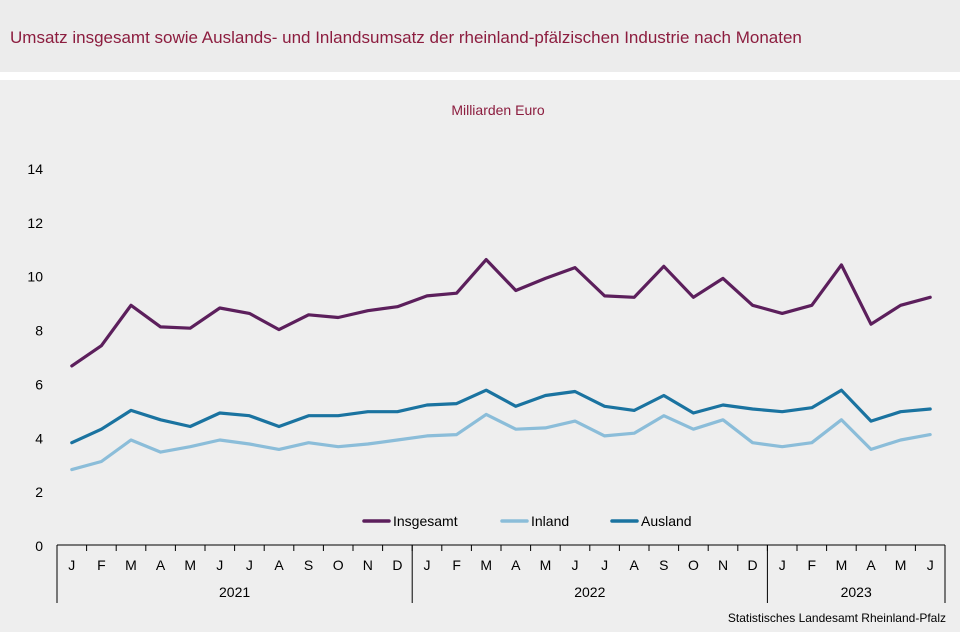 The image size is (960, 632). I want to click on y-tick-label: 6, so click(39, 384).